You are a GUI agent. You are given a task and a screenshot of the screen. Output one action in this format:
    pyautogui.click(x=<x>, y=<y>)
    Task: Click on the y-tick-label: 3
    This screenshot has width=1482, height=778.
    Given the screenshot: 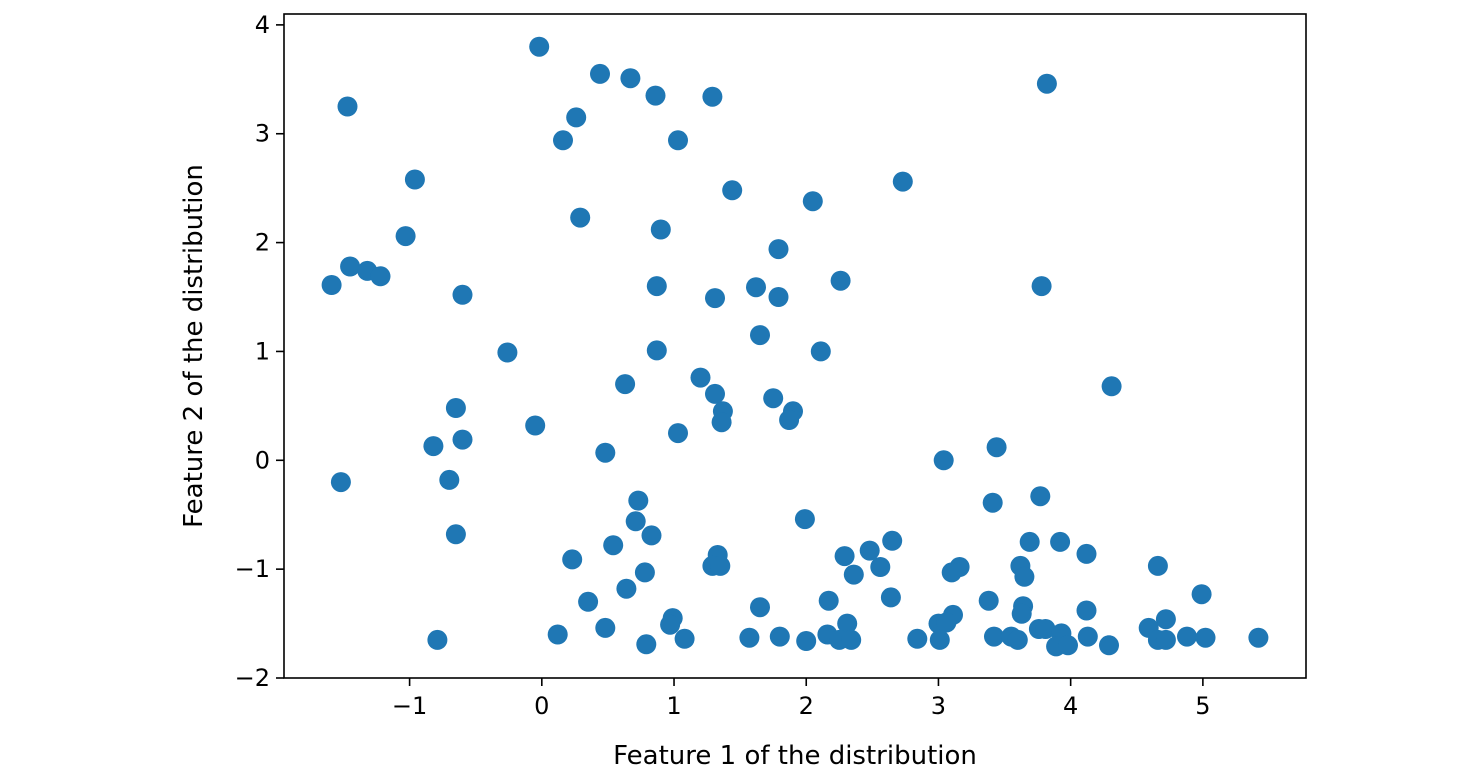 What is the action you would take?
    pyautogui.click(x=262, y=134)
    